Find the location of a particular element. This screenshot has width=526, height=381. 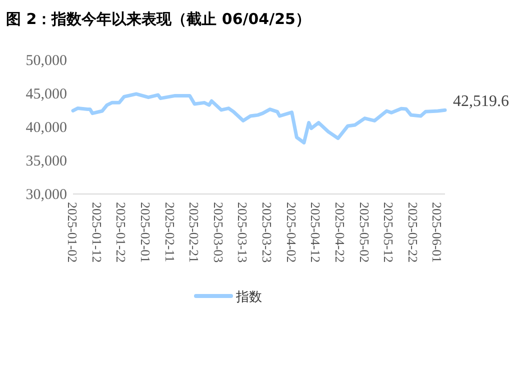

x-tick-label: 2025-01-22 is located at coordinates (121, 232).